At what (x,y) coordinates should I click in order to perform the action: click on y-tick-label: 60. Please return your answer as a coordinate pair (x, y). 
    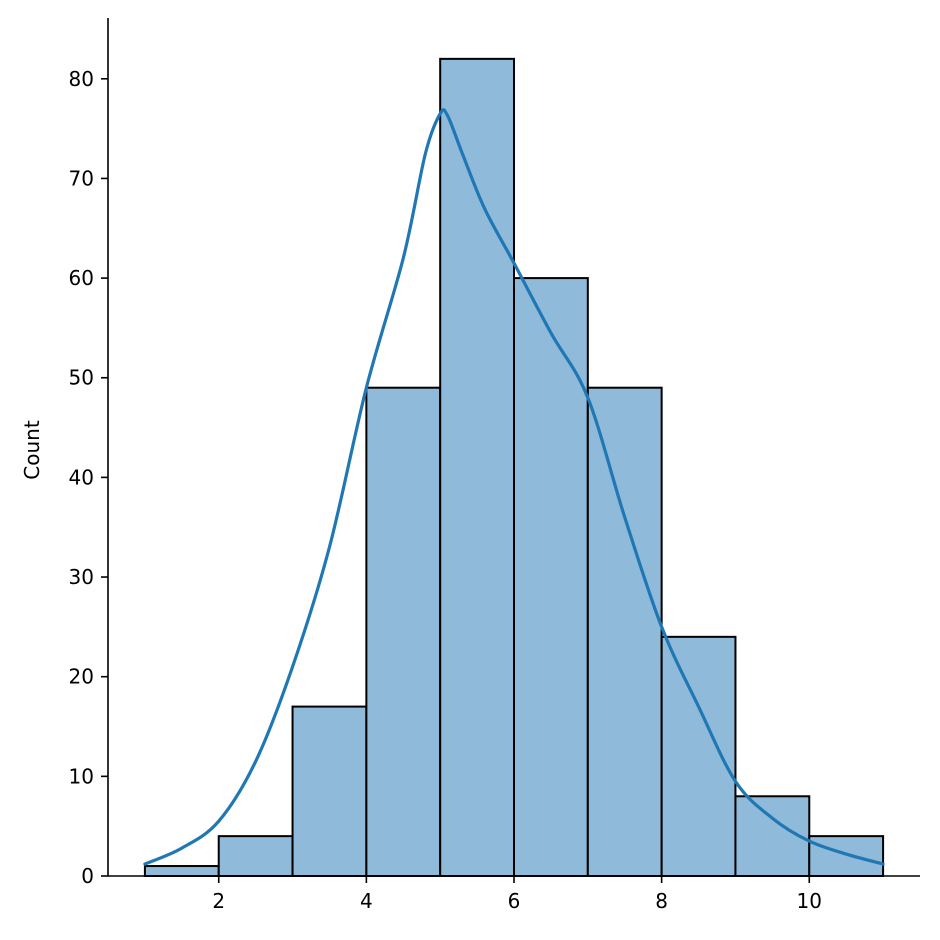
    Looking at the image, I should click on (81, 278).